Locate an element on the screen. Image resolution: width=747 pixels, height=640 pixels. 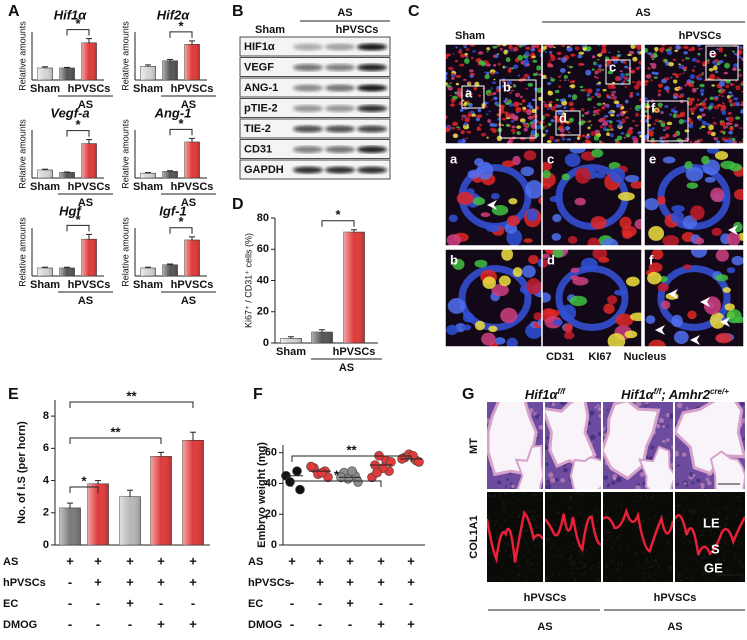
bar-shine is located at coordinates (291, 340).